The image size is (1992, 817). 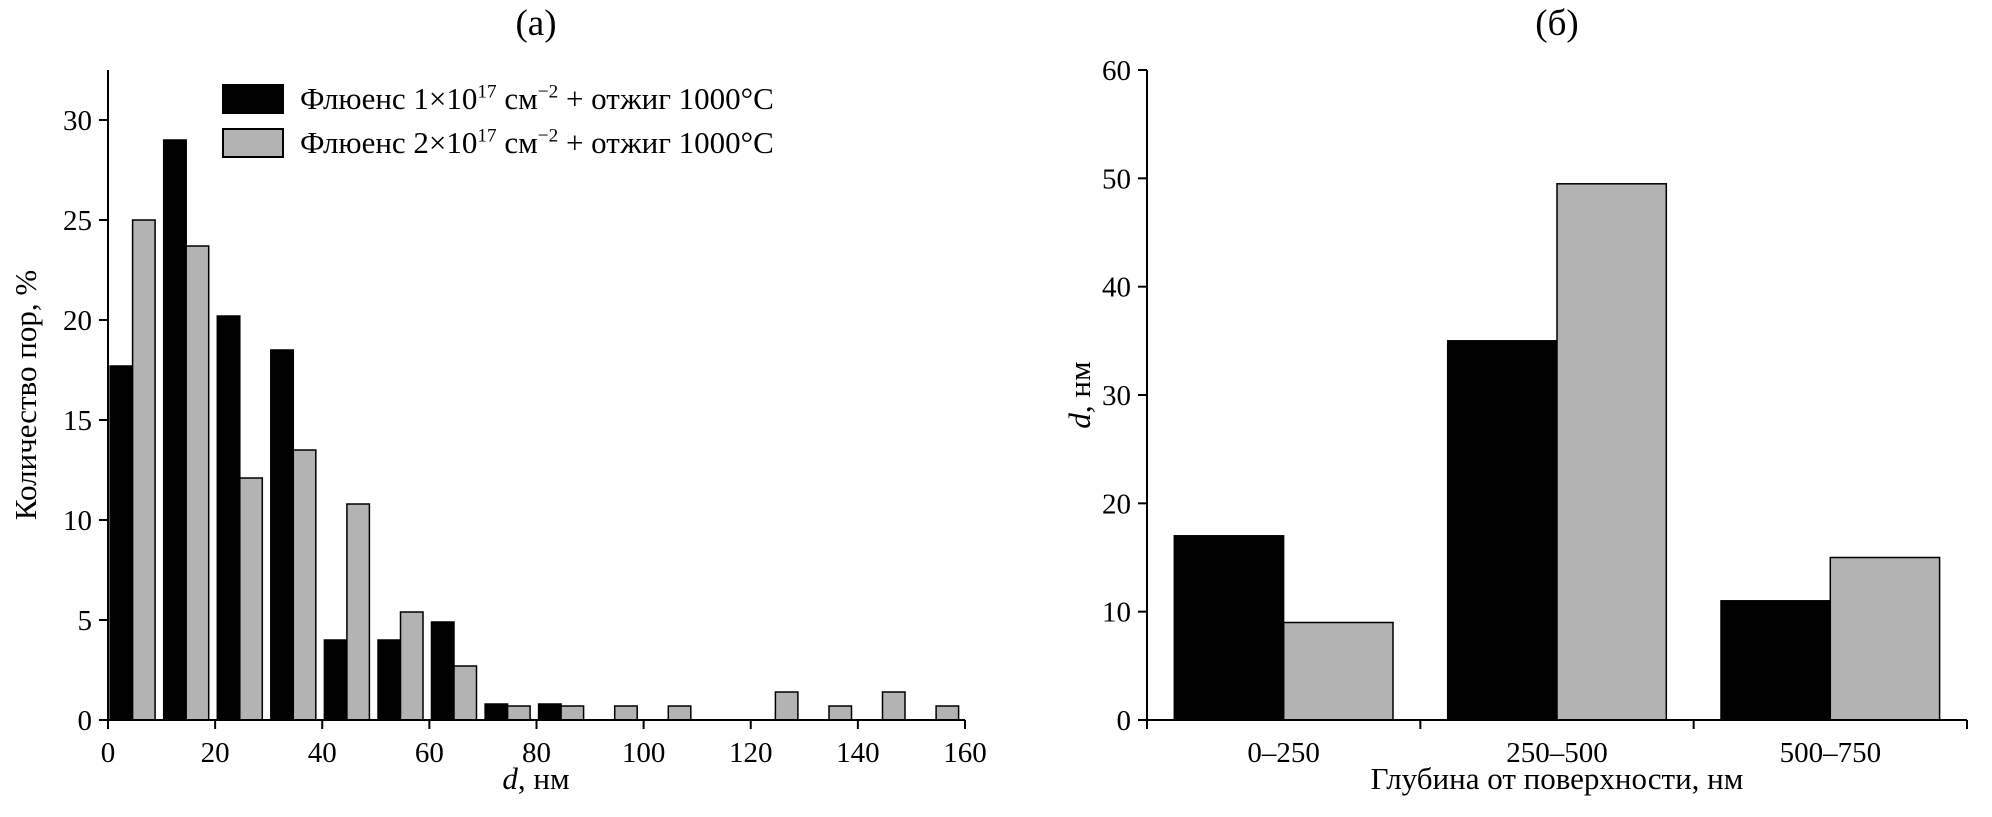 I want to click on legend-label: Флюенс 2×1017 см−2 + отжиг 1000°C, so click(x=537, y=143).